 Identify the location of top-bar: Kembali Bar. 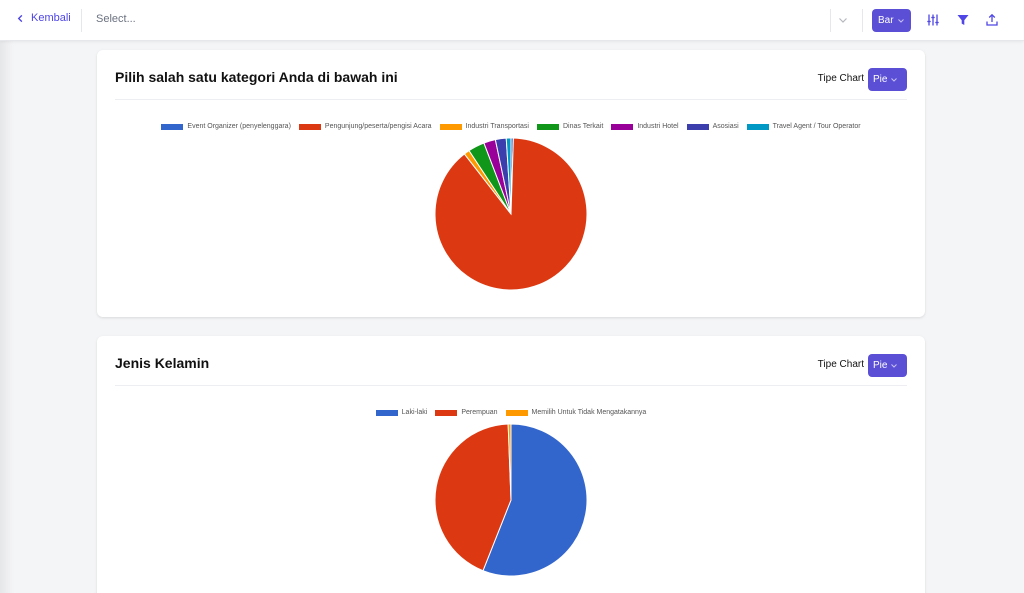
(512, 20).